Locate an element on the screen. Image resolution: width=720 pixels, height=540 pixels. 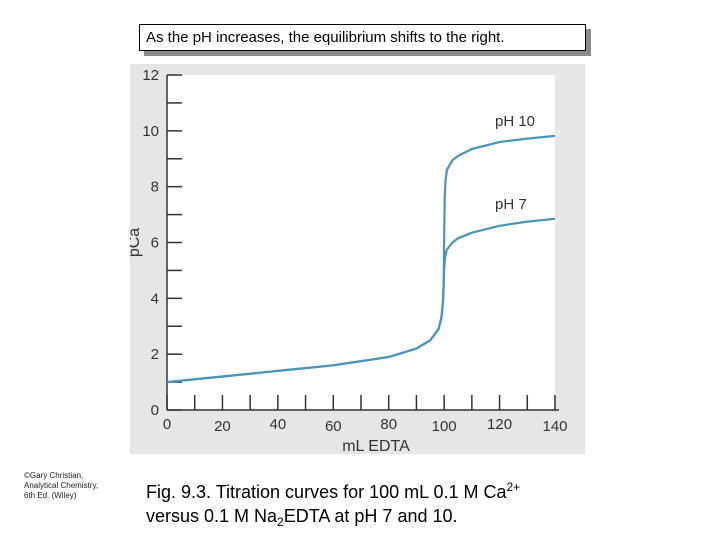
x-tick-label: 100 is located at coordinates (444, 426).